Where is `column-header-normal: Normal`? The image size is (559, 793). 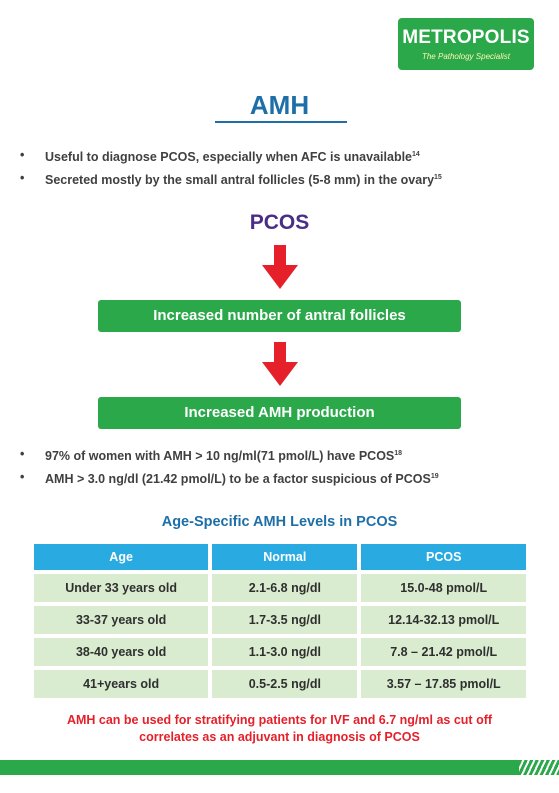
column-header-normal: Normal is located at coordinates (285, 557).